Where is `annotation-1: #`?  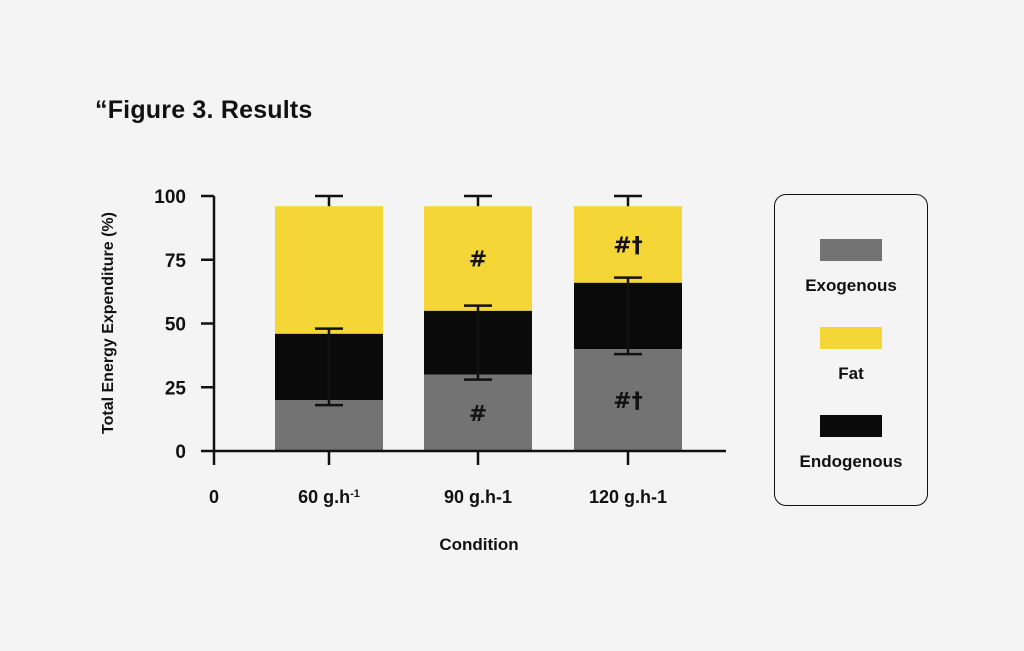 annotation-1: # is located at coordinates (478, 259).